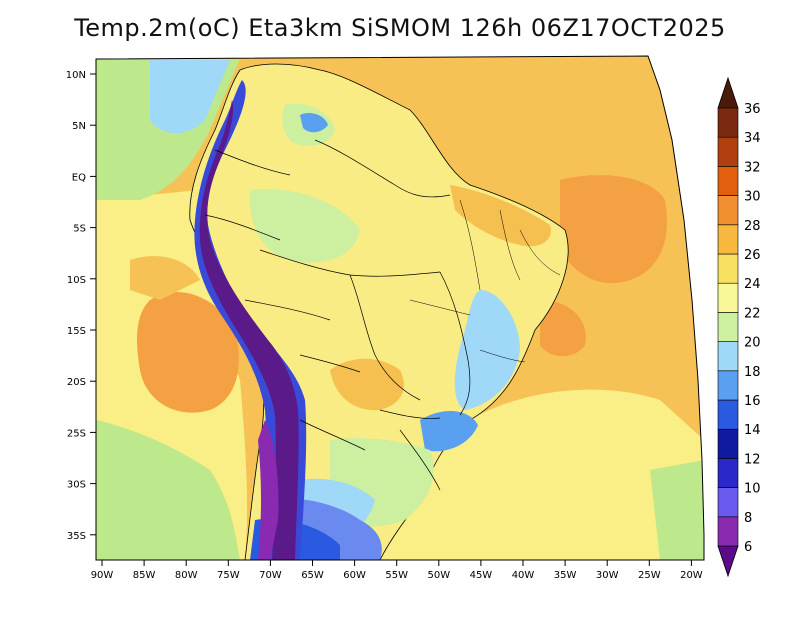  What do you see at coordinates (76, 433) in the screenshot?
I see `lat-label: 25S` at bounding box center [76, 433].